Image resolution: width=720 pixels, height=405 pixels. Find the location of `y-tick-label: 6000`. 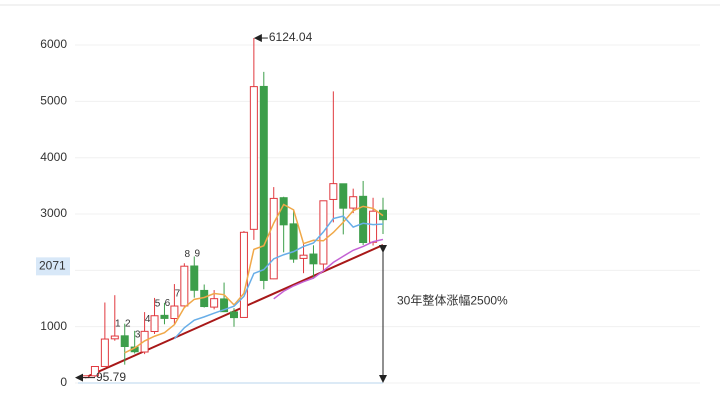

y-tick-label: 6000 is located at coordinates (53, 44).